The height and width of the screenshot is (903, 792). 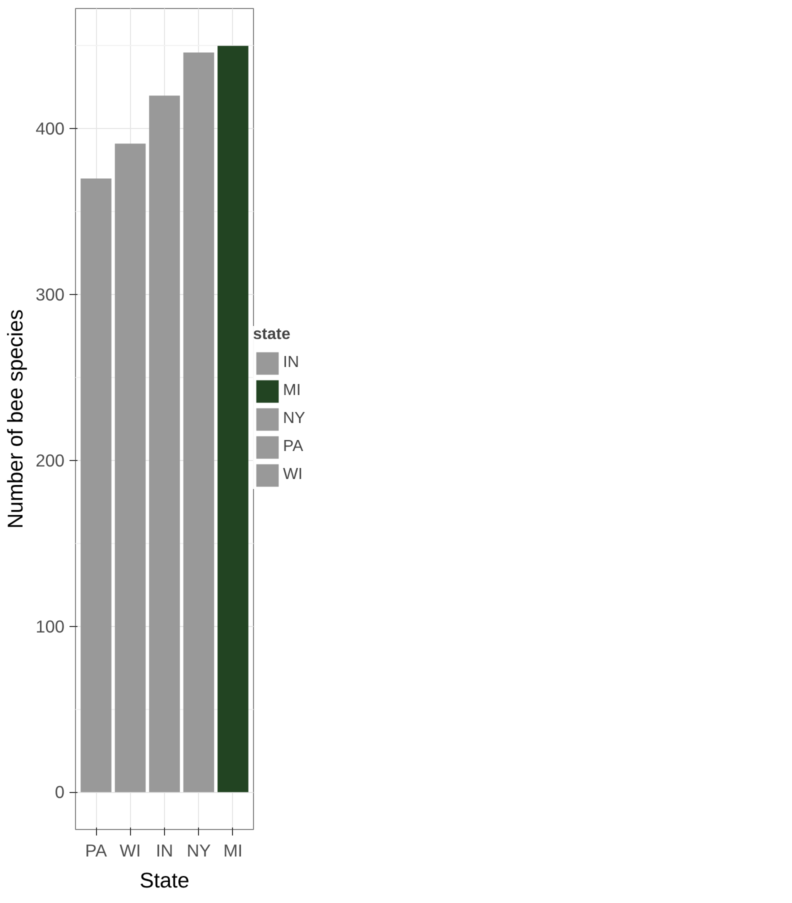 I want to click on y-tick-label: 0, so click(x=59, y=792).